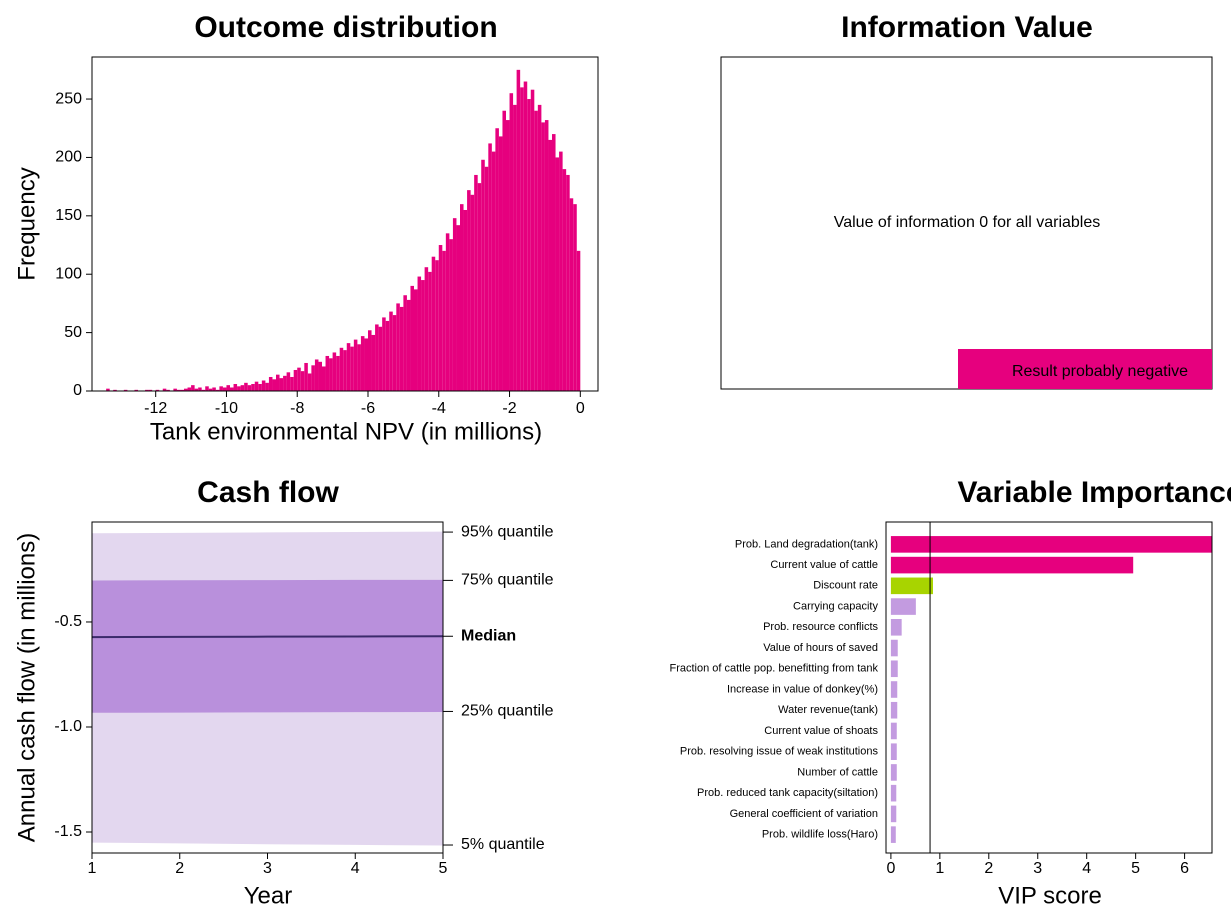 The image size is (1231, 914). Describe the element at coordinates (1050, 895) in the screenshot. I see `x-axis-label: VIP score` at that location.